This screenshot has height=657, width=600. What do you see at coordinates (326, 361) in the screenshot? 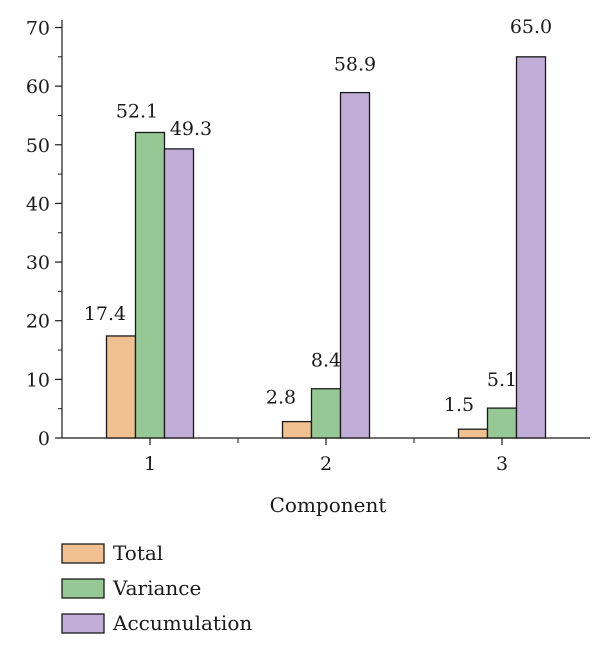
I see `data-label: 8.4` at bounding box center [326, 361].